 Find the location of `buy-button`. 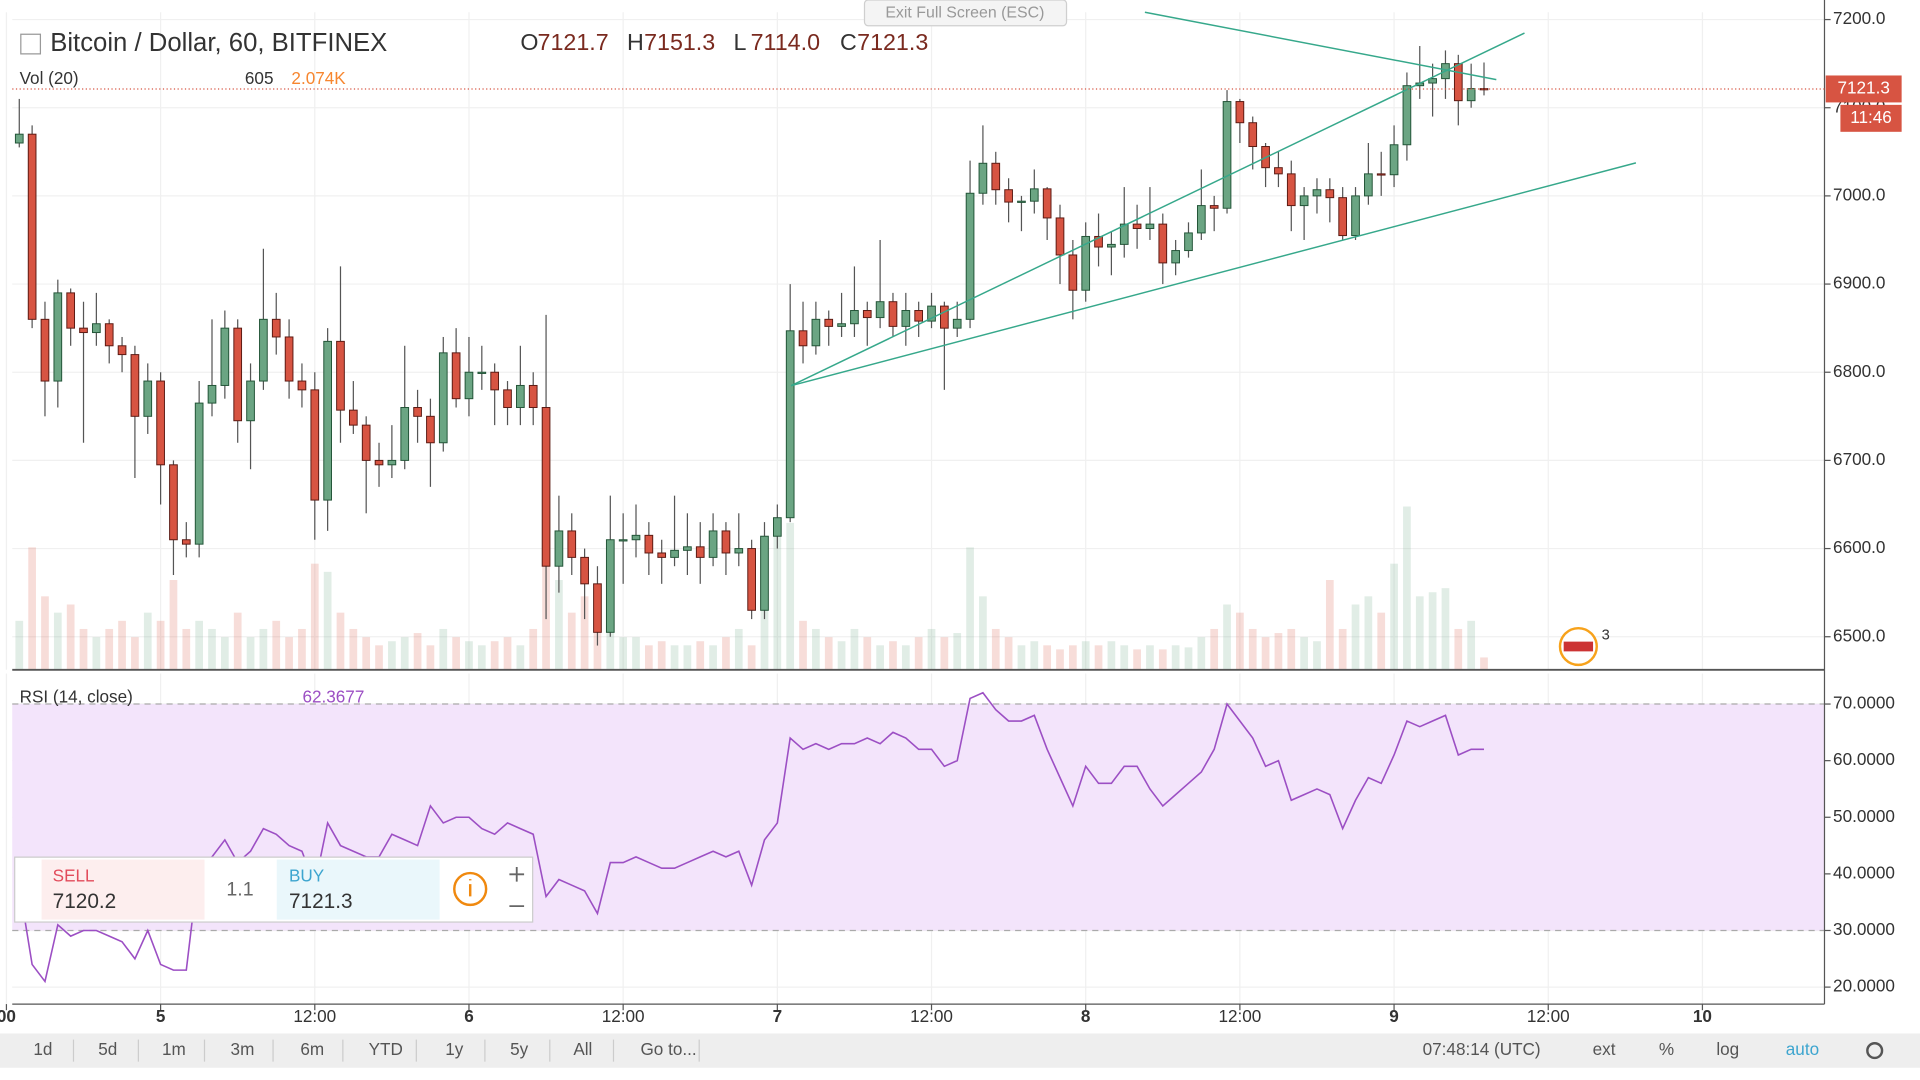

buy-button is located at coordinates (358, 889).